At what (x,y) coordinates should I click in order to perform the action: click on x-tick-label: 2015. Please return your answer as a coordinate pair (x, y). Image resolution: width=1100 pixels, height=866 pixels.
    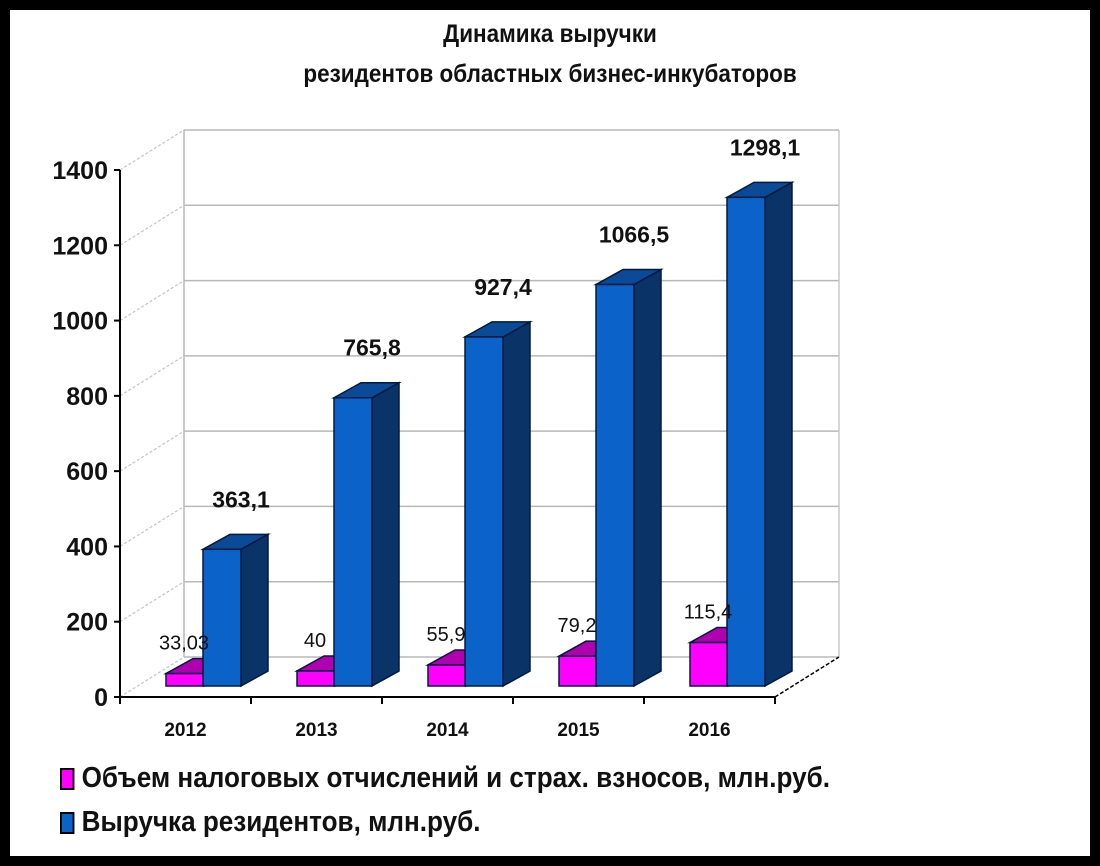
    Looking at the image, I should click on (578, 730).